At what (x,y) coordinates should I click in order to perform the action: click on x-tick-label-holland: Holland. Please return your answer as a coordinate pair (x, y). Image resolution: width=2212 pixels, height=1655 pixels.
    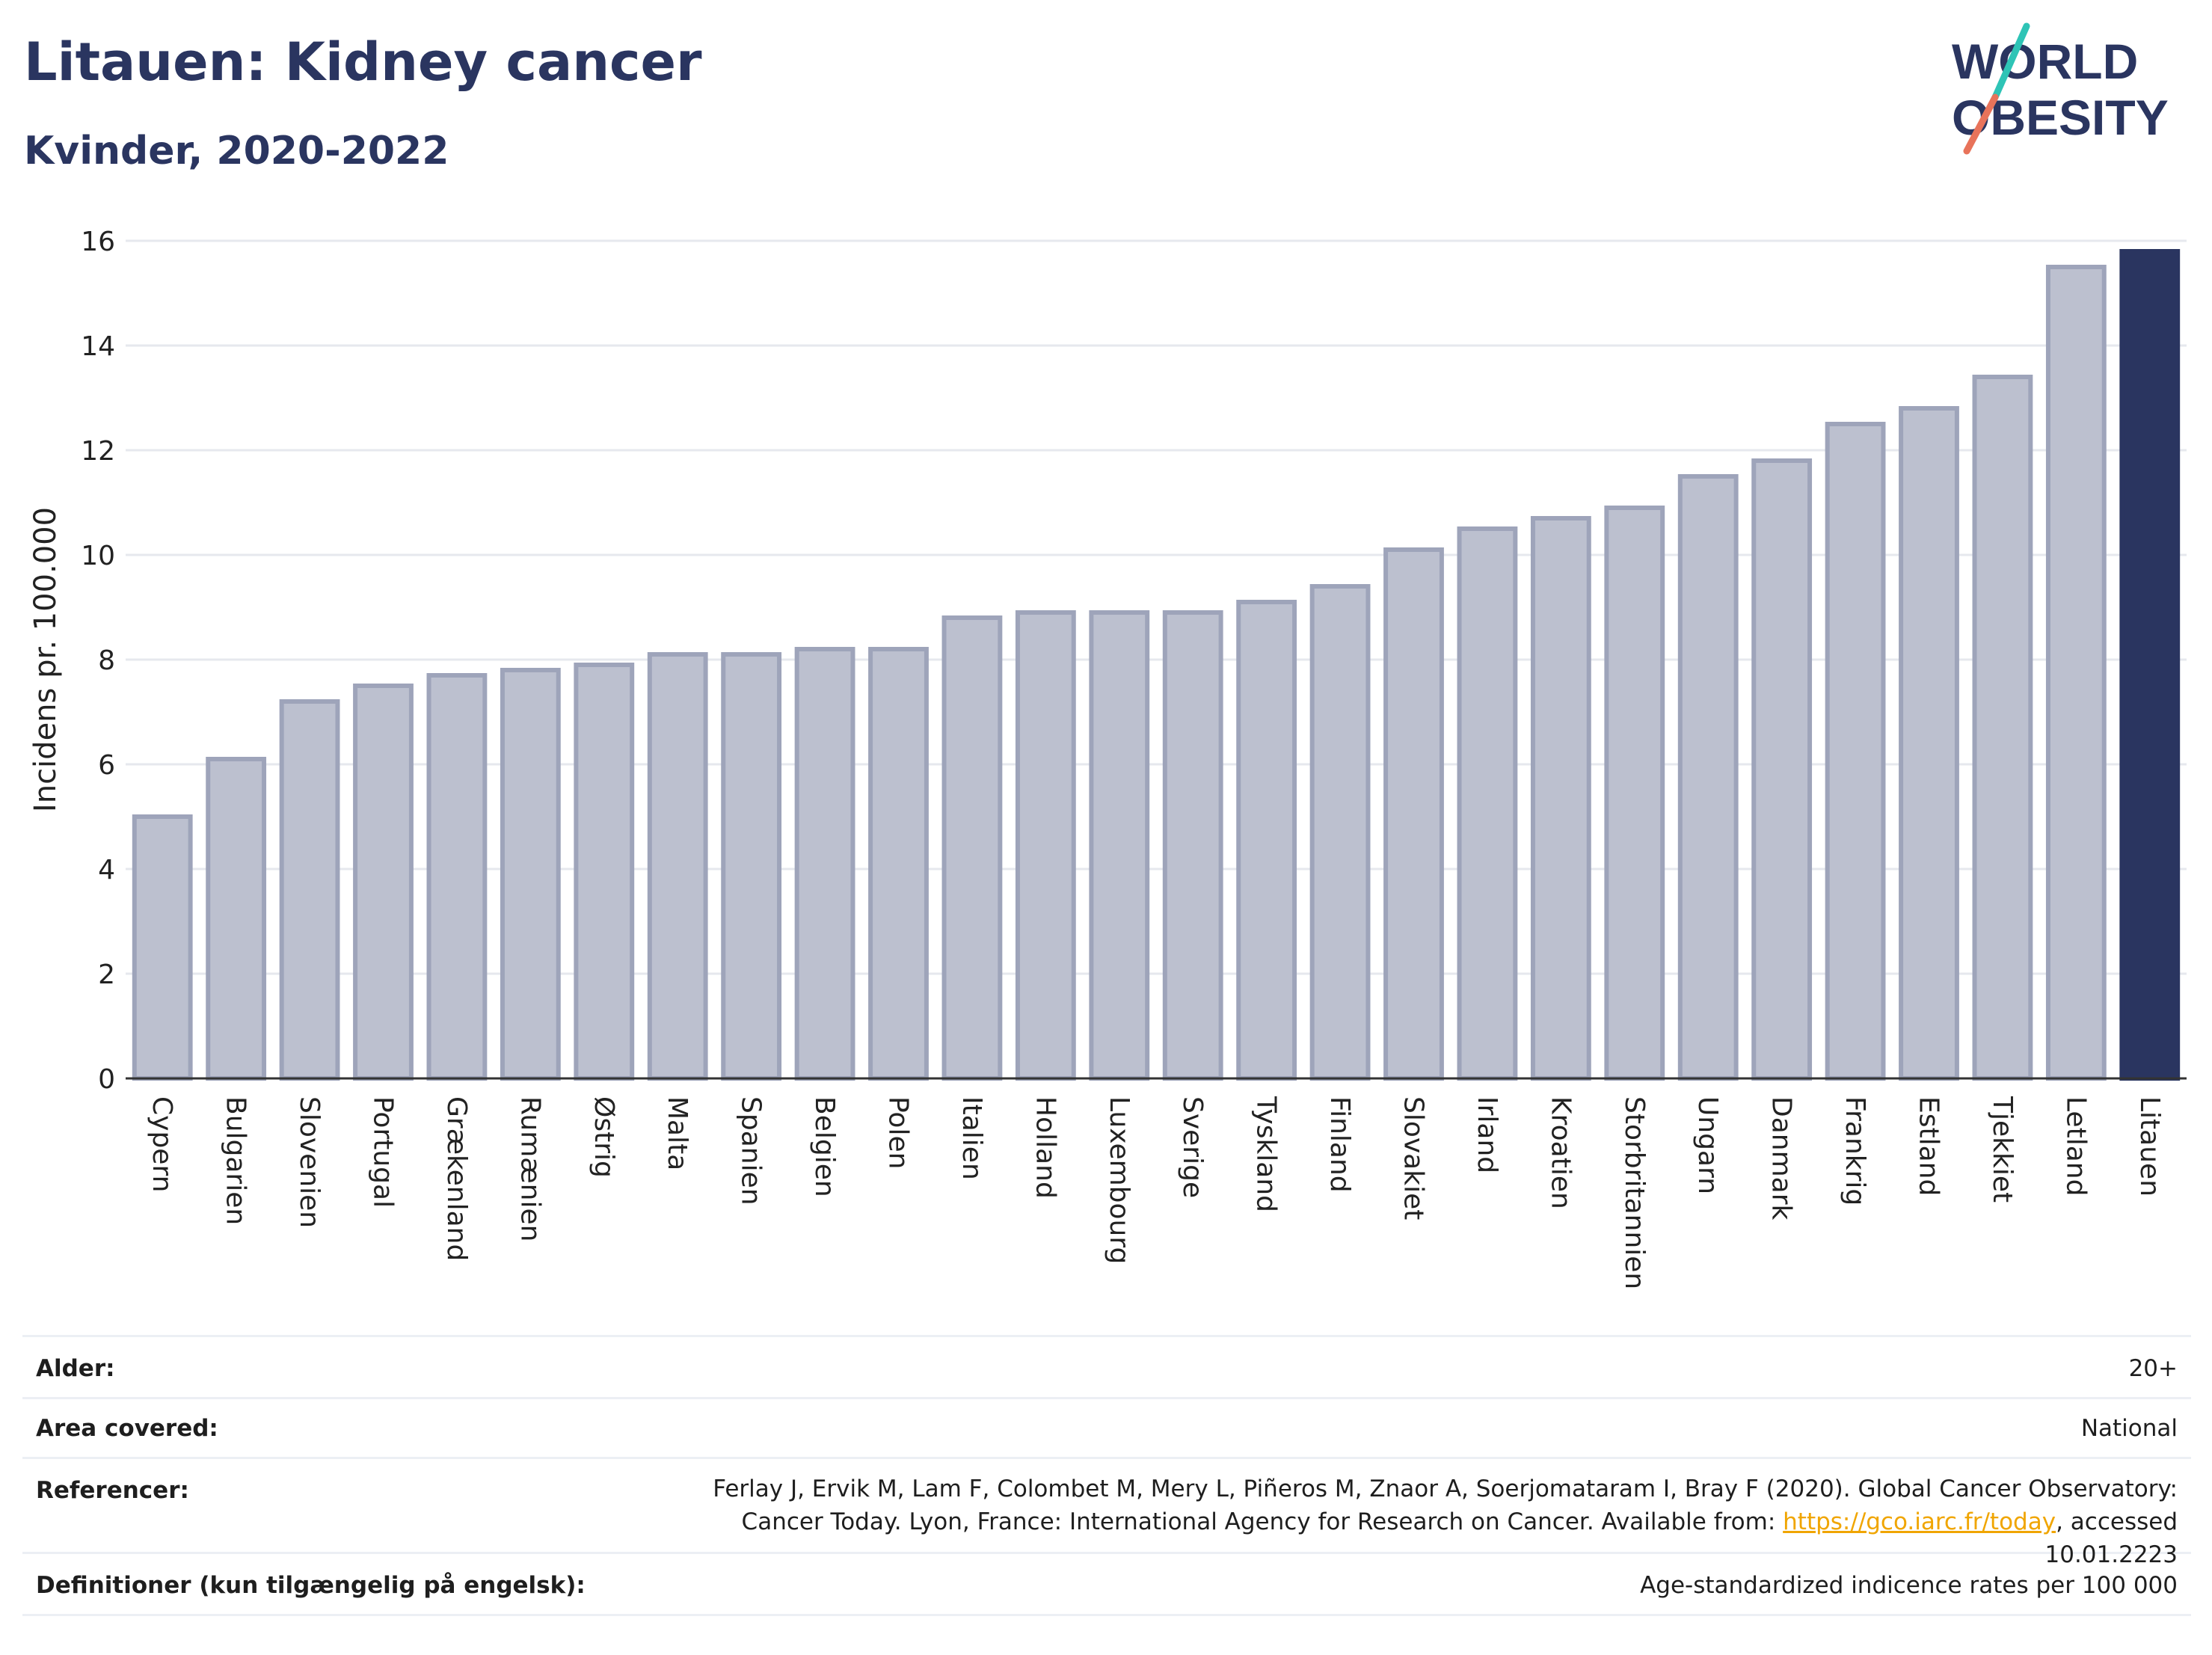
    Looking at the image, I should click on (1045, 1147).